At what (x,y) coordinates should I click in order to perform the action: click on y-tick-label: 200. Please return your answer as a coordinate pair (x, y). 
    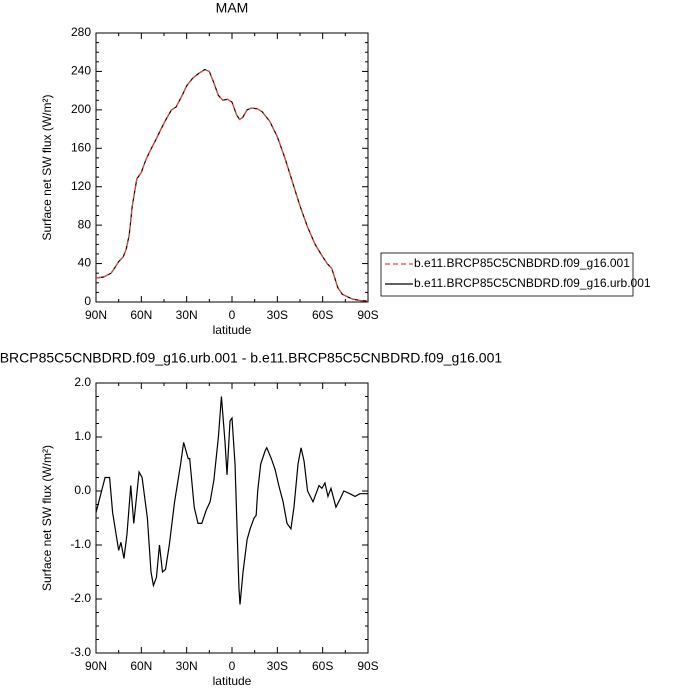
    Looking at the image, I should click on (81, 109).